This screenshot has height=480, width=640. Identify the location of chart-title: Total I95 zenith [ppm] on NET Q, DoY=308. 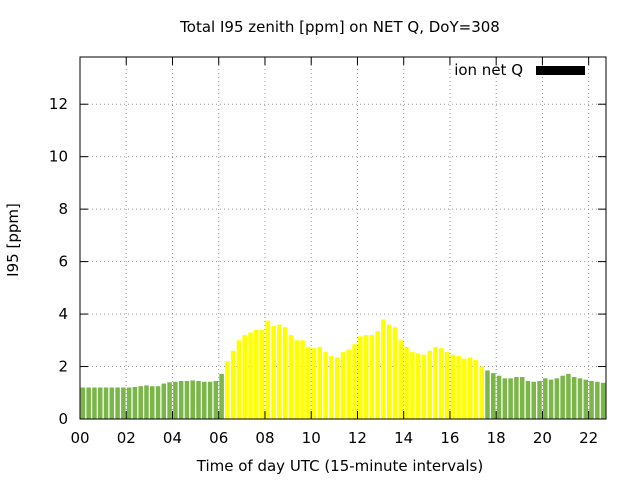
(339, 27).